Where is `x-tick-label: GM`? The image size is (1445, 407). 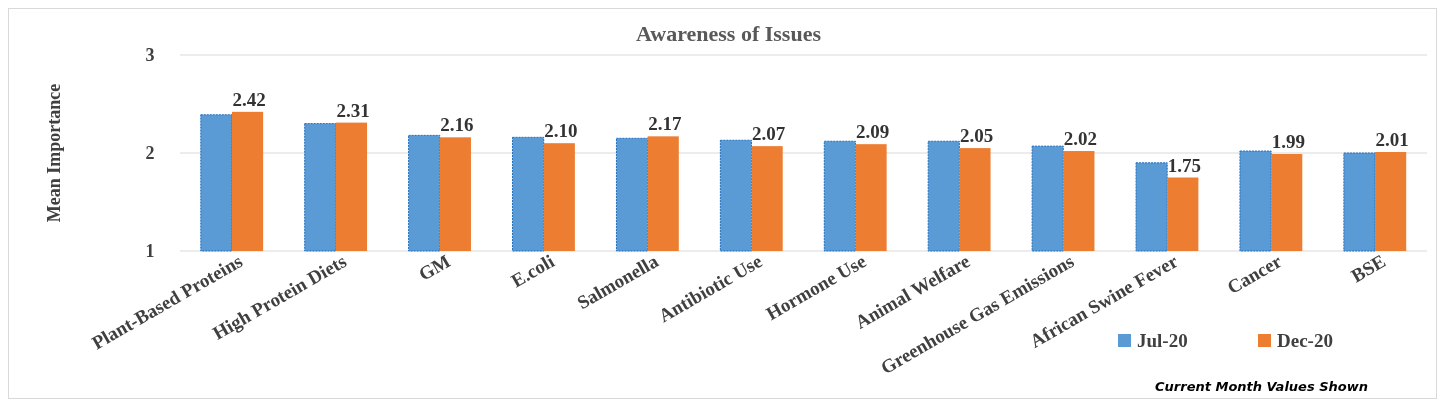
x-tick-label: GM is located at coordinates (434, 267).